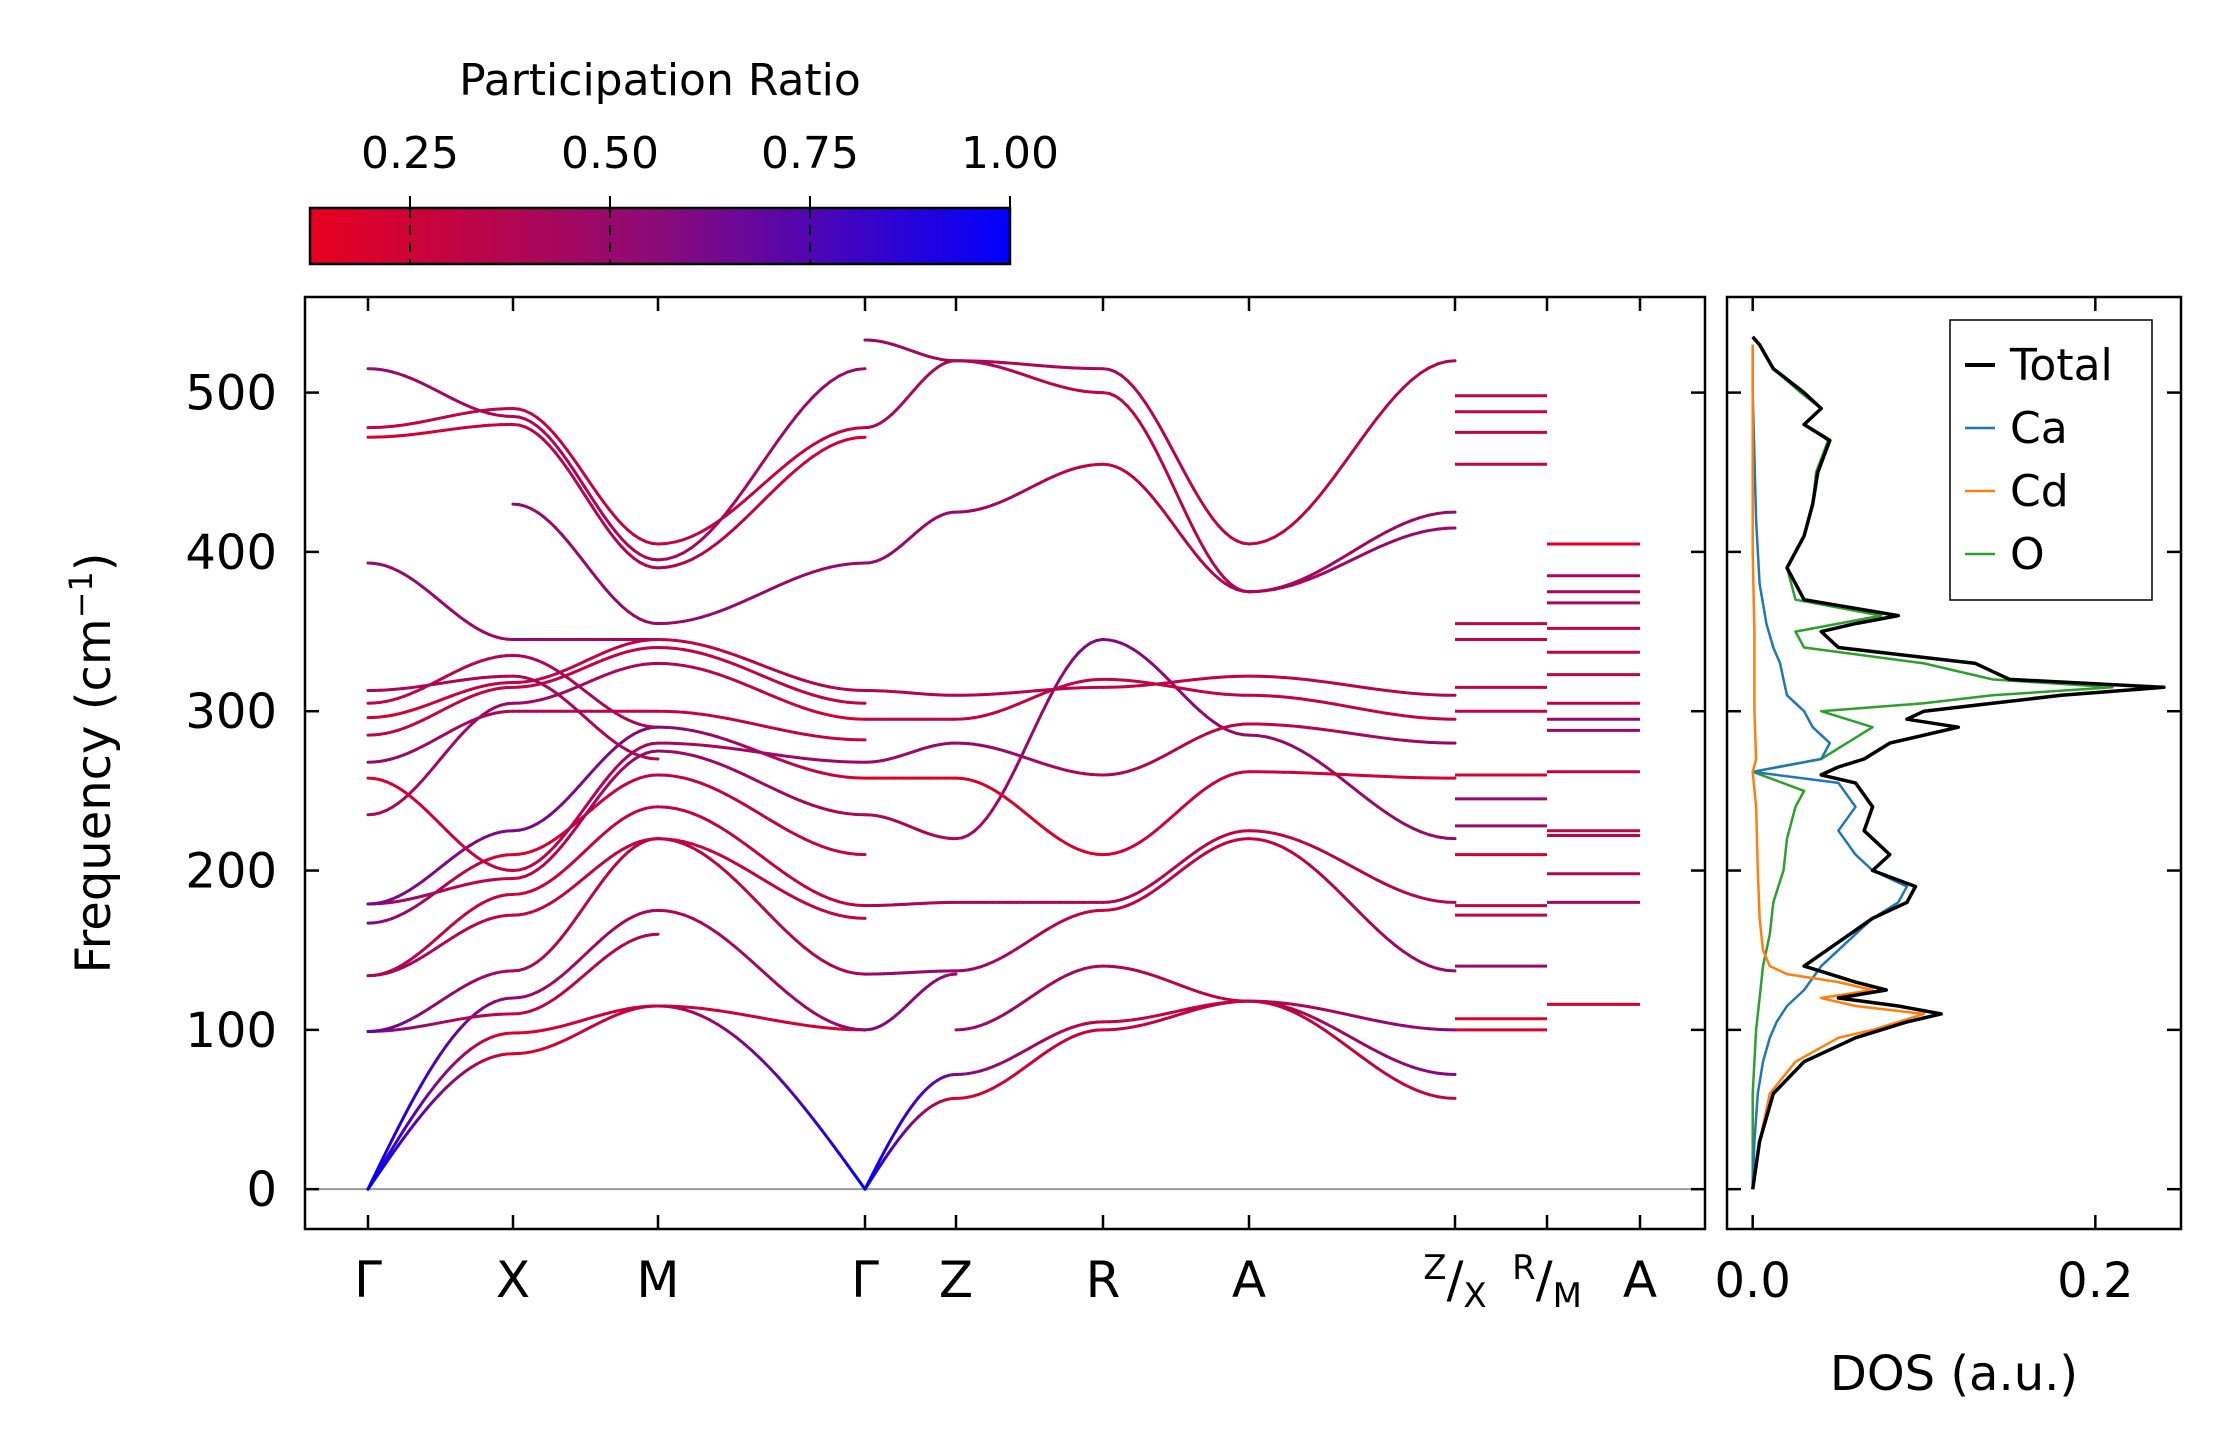 The height and width of the screenshot is (1455, 2222). What do you see at coordinates (368, 1280) in the screenshot?
I see `kpoint-label: Γ` at bounding box center [368, 1280].